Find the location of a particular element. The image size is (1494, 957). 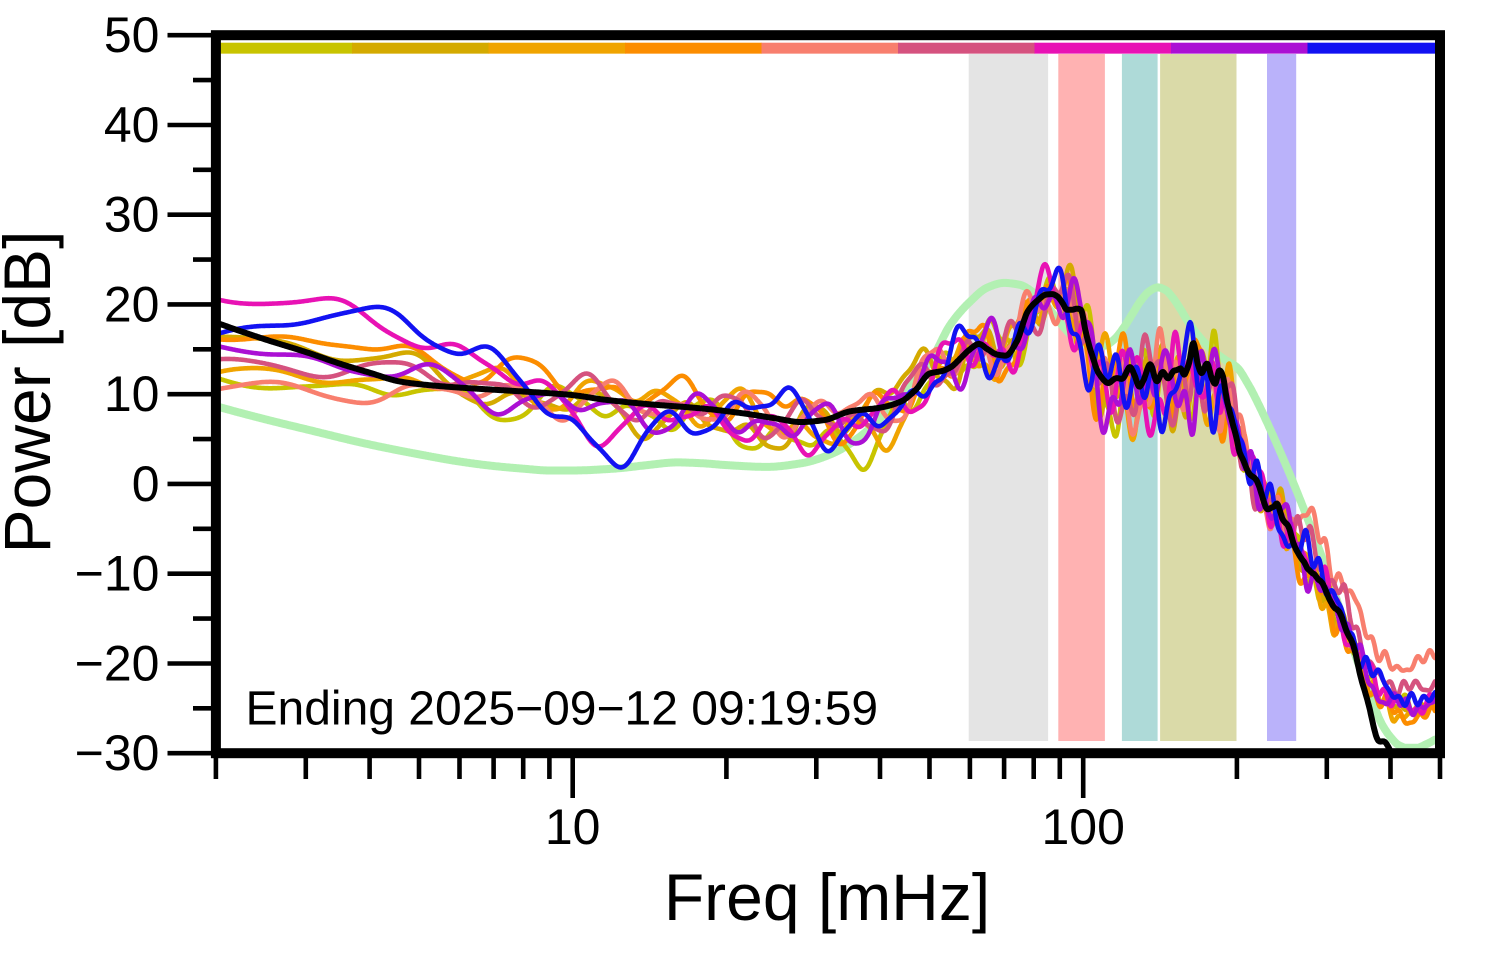

svg-text: −10 is located at coordinates (117, 574).